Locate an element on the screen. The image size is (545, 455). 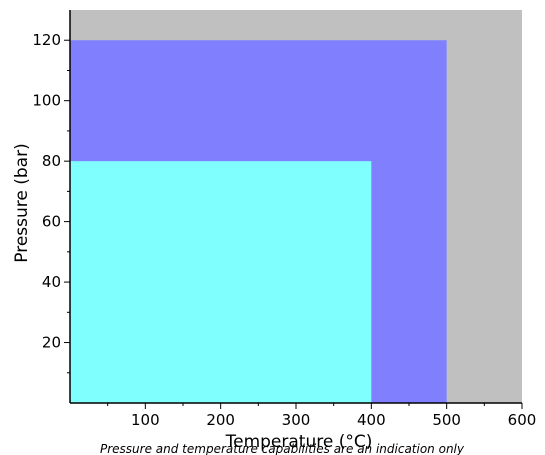
y-tick-label: 60 is located at coordinates (51, 222).